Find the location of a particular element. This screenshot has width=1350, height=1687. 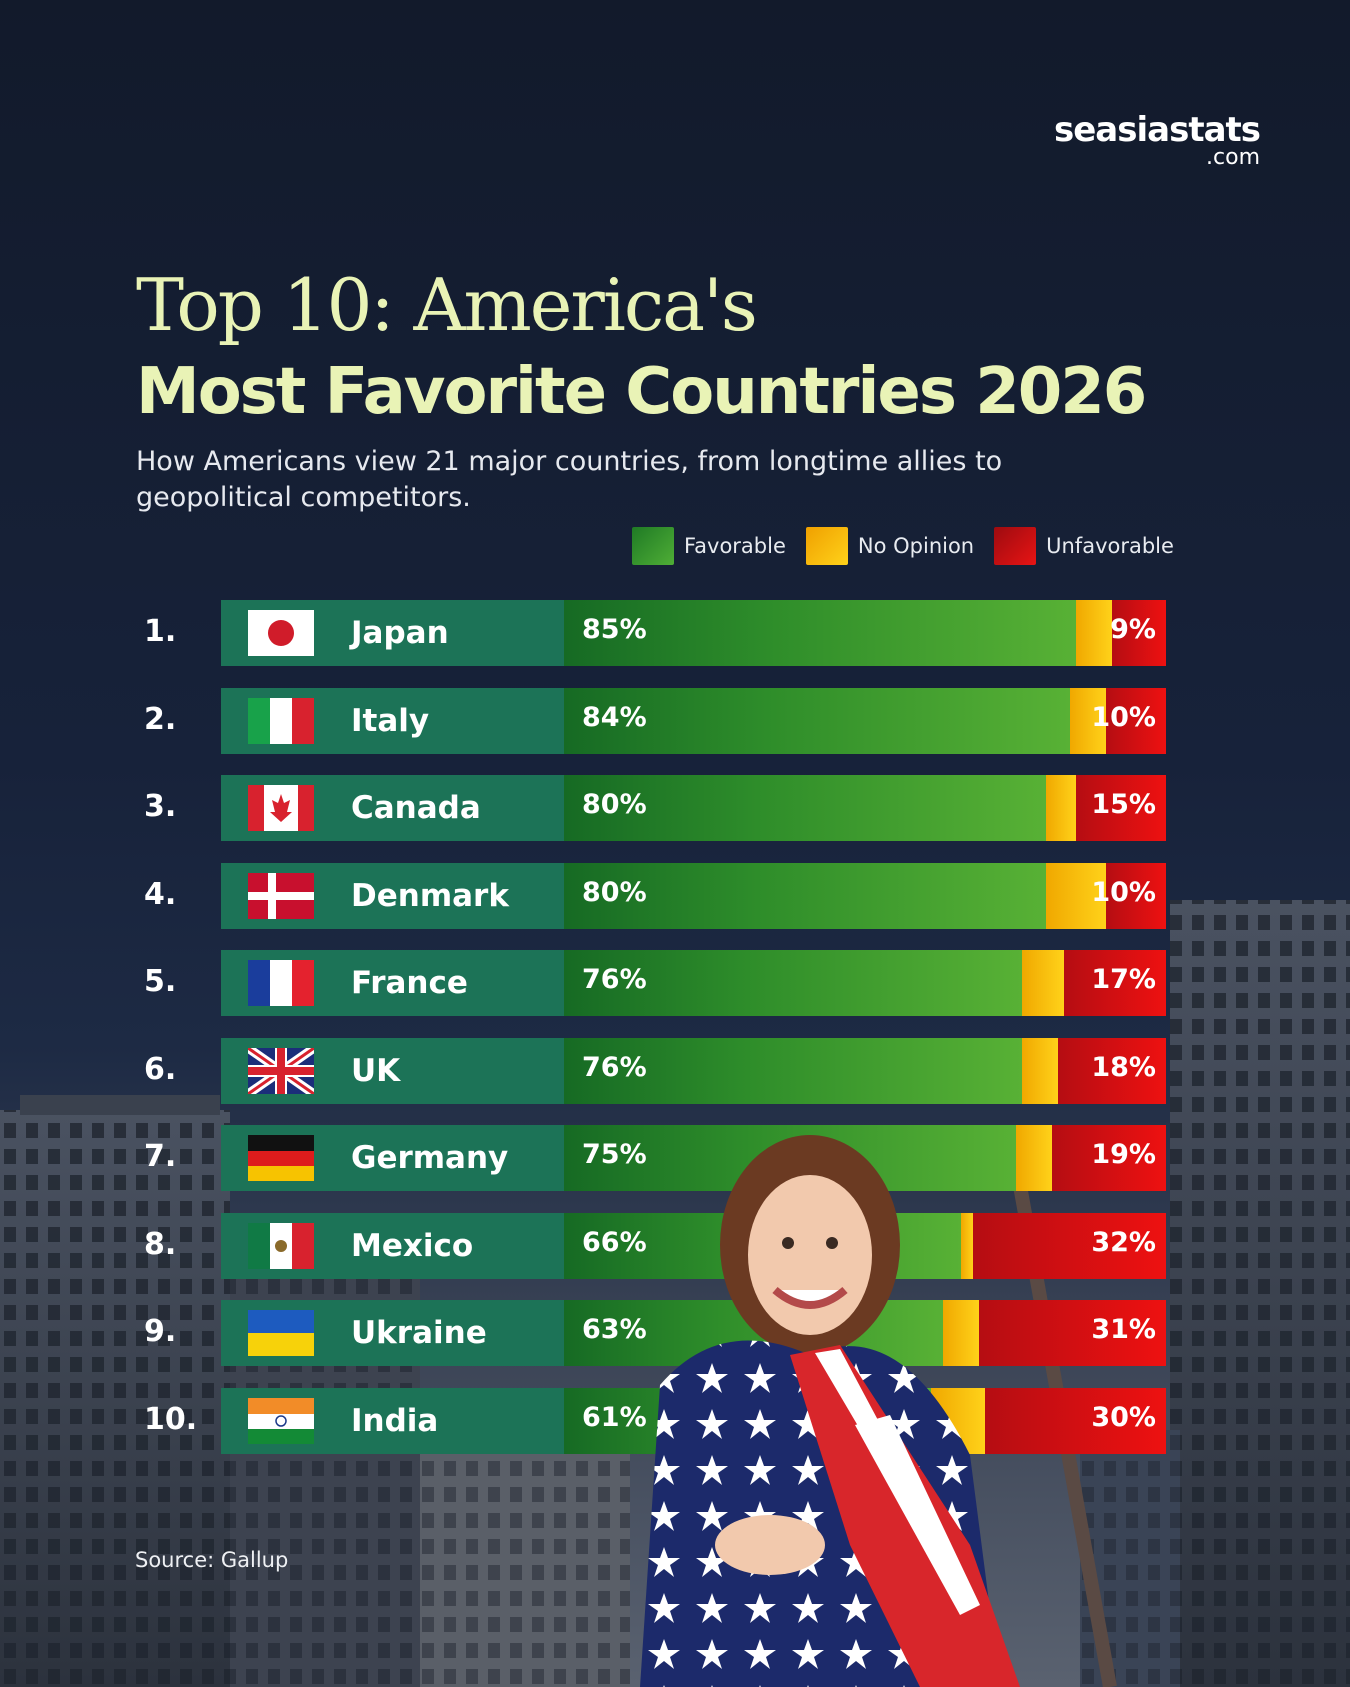

country-cell: Denmark is located at coordinates (392, 895).